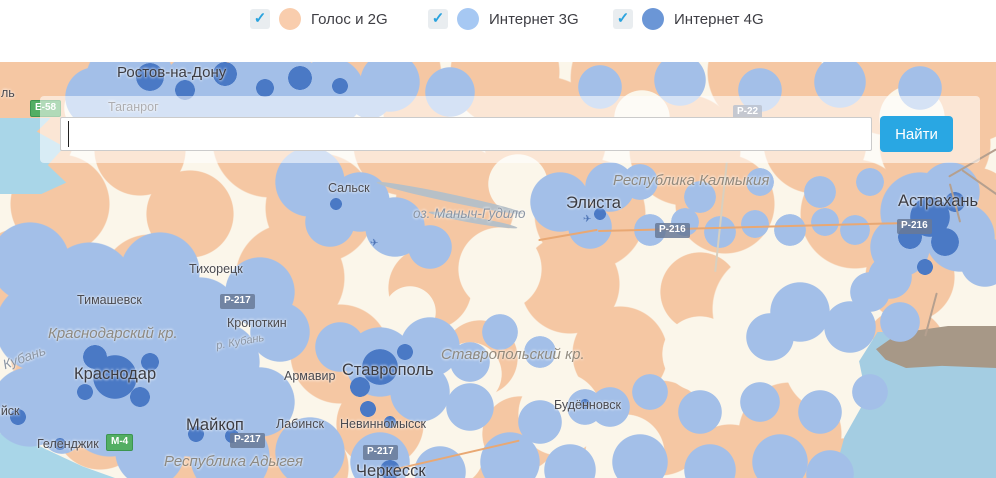  Describe the element at coordinates (8, 93) in the screenshot. I see `map-label-town: ль` at that location.